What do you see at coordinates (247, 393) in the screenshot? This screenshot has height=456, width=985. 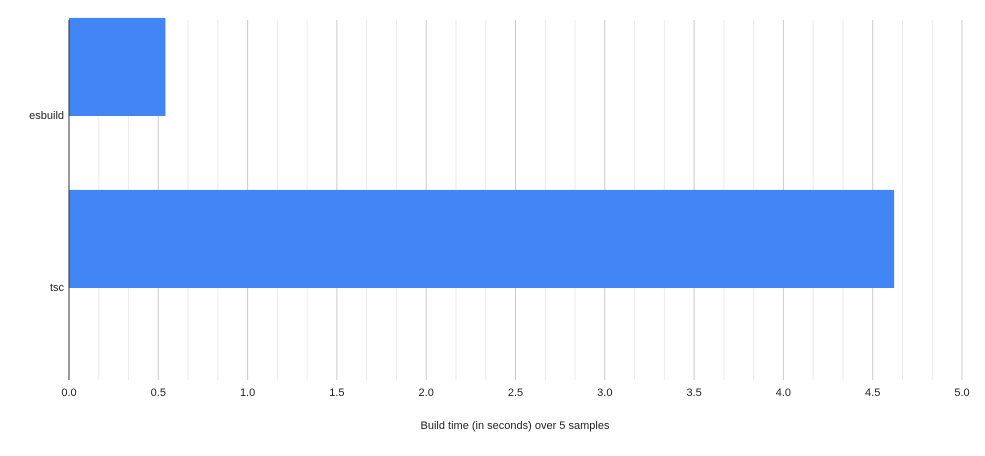 I see `x-tick-label: 1.0` at bounding box center [247, 393].